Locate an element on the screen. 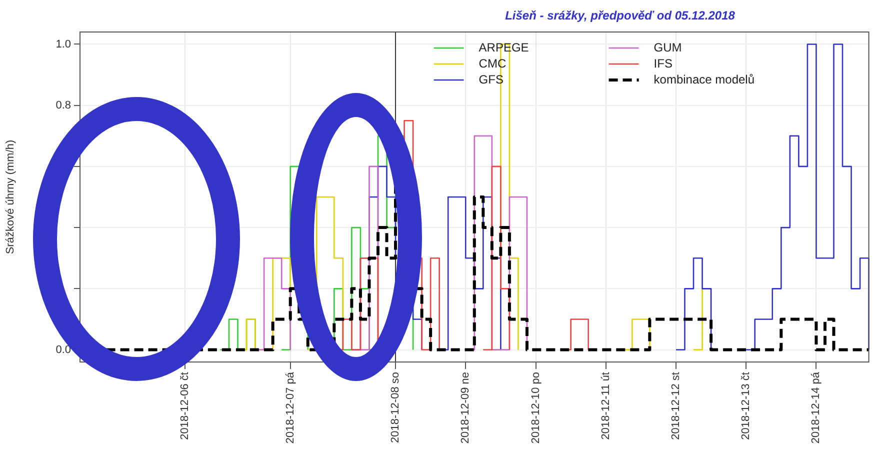 This screenshot has height=469, width=885. x-tick-label: 2018-12-14 pá is located at coordinates (816, 407).